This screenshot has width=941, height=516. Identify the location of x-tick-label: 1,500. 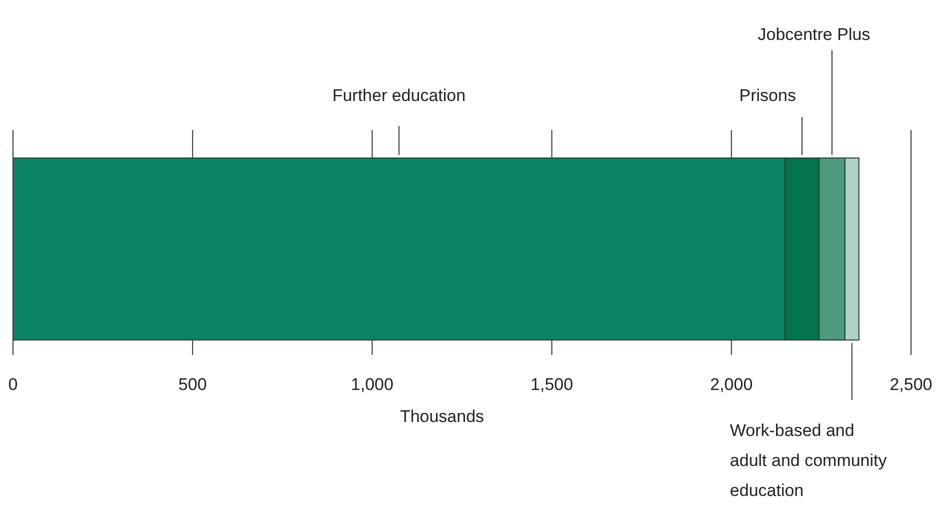
(552, 384).